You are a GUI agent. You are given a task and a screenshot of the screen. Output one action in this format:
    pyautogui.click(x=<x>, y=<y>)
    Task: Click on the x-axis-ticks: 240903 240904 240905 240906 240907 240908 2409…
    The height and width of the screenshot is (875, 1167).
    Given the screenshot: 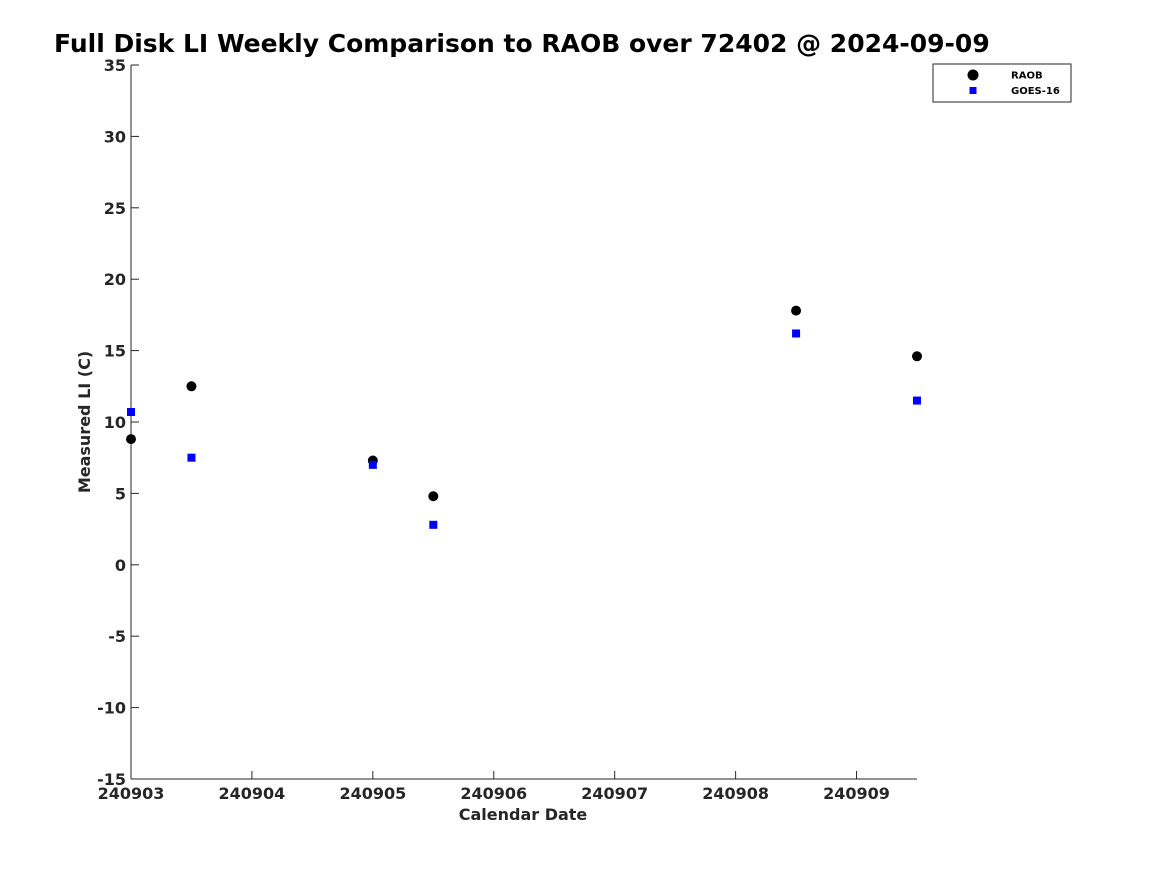 What is the action you would take?
    pyautogui.click(x=494, y=787)
    